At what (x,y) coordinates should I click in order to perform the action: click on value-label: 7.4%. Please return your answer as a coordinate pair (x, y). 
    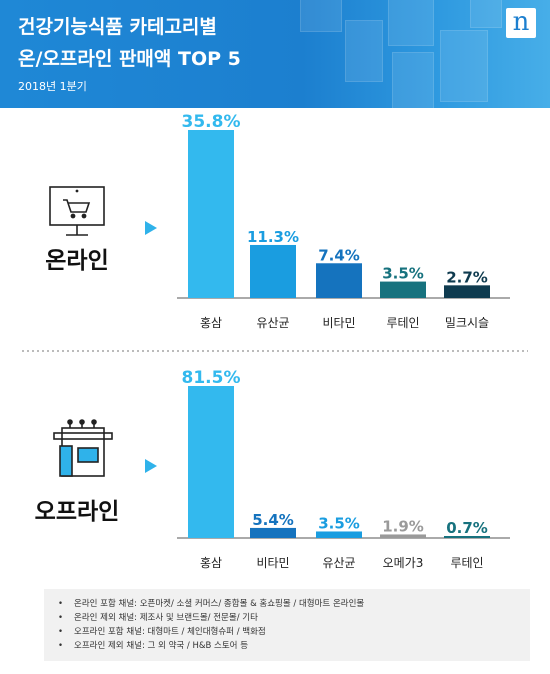
    Looking at the image, I should click on (339, 255).